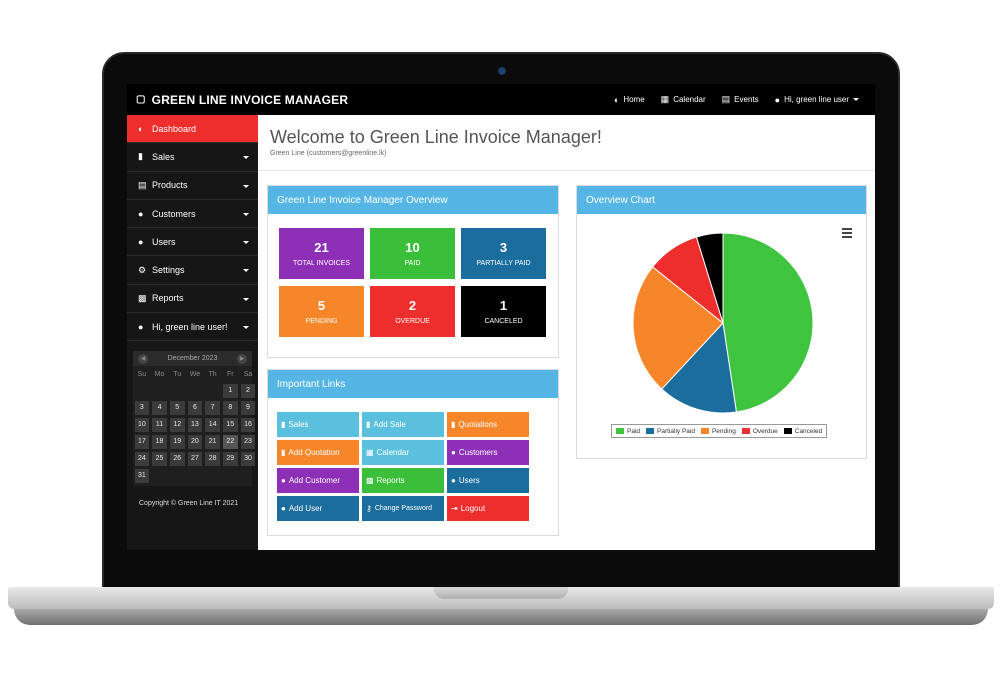 This screenshot has height=700, width=1000. What do you see at coordinates (212, 459) in the screenshot?
I see `calendar-day: 28` at bounding box center [212, 459].